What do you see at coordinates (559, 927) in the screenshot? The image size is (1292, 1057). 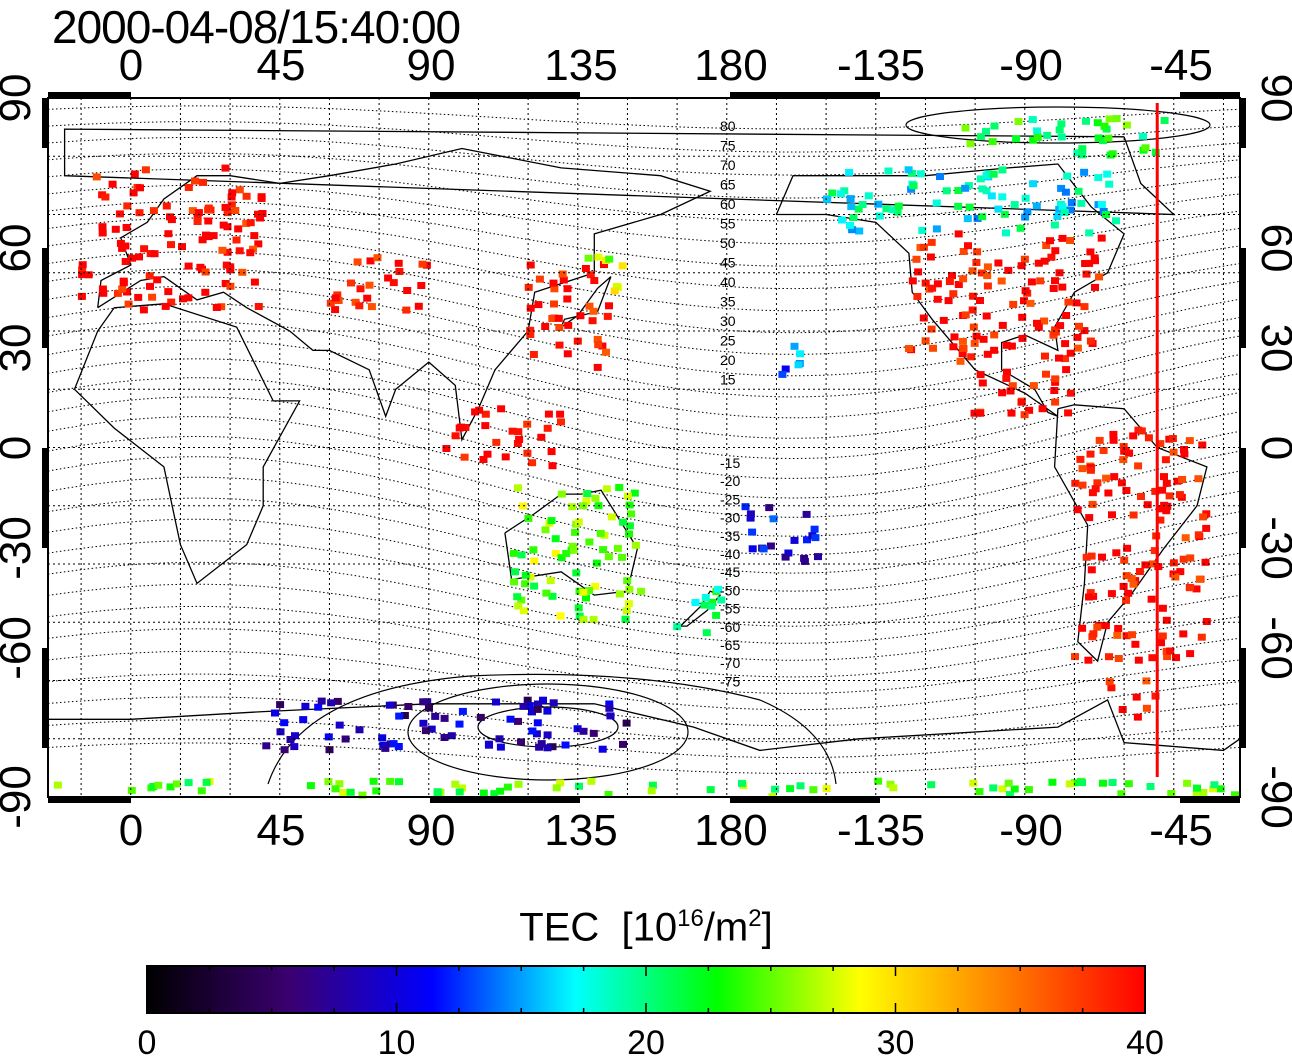 I see `colorbar-label-main: TEC` at bounding box center [559, 927].